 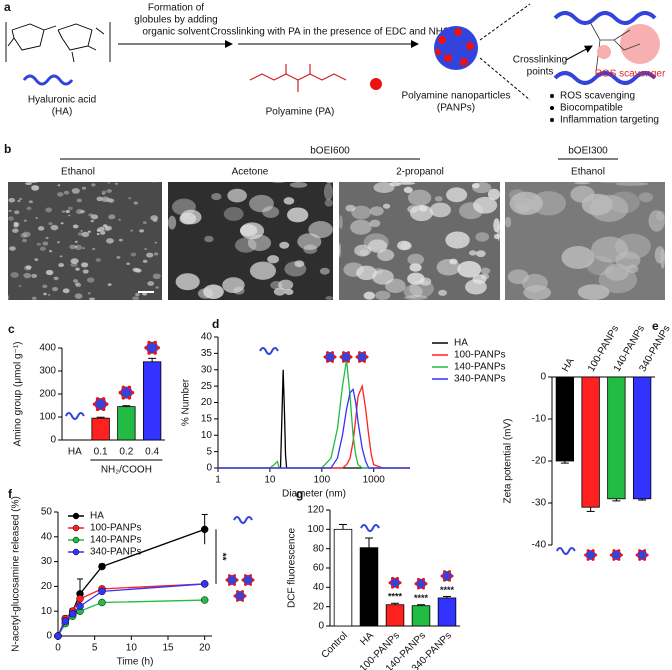 What do you see at coordinates (539, 419) in the screenshot?
I see `y-tick-label: -10` at bounding box center [539, 419].